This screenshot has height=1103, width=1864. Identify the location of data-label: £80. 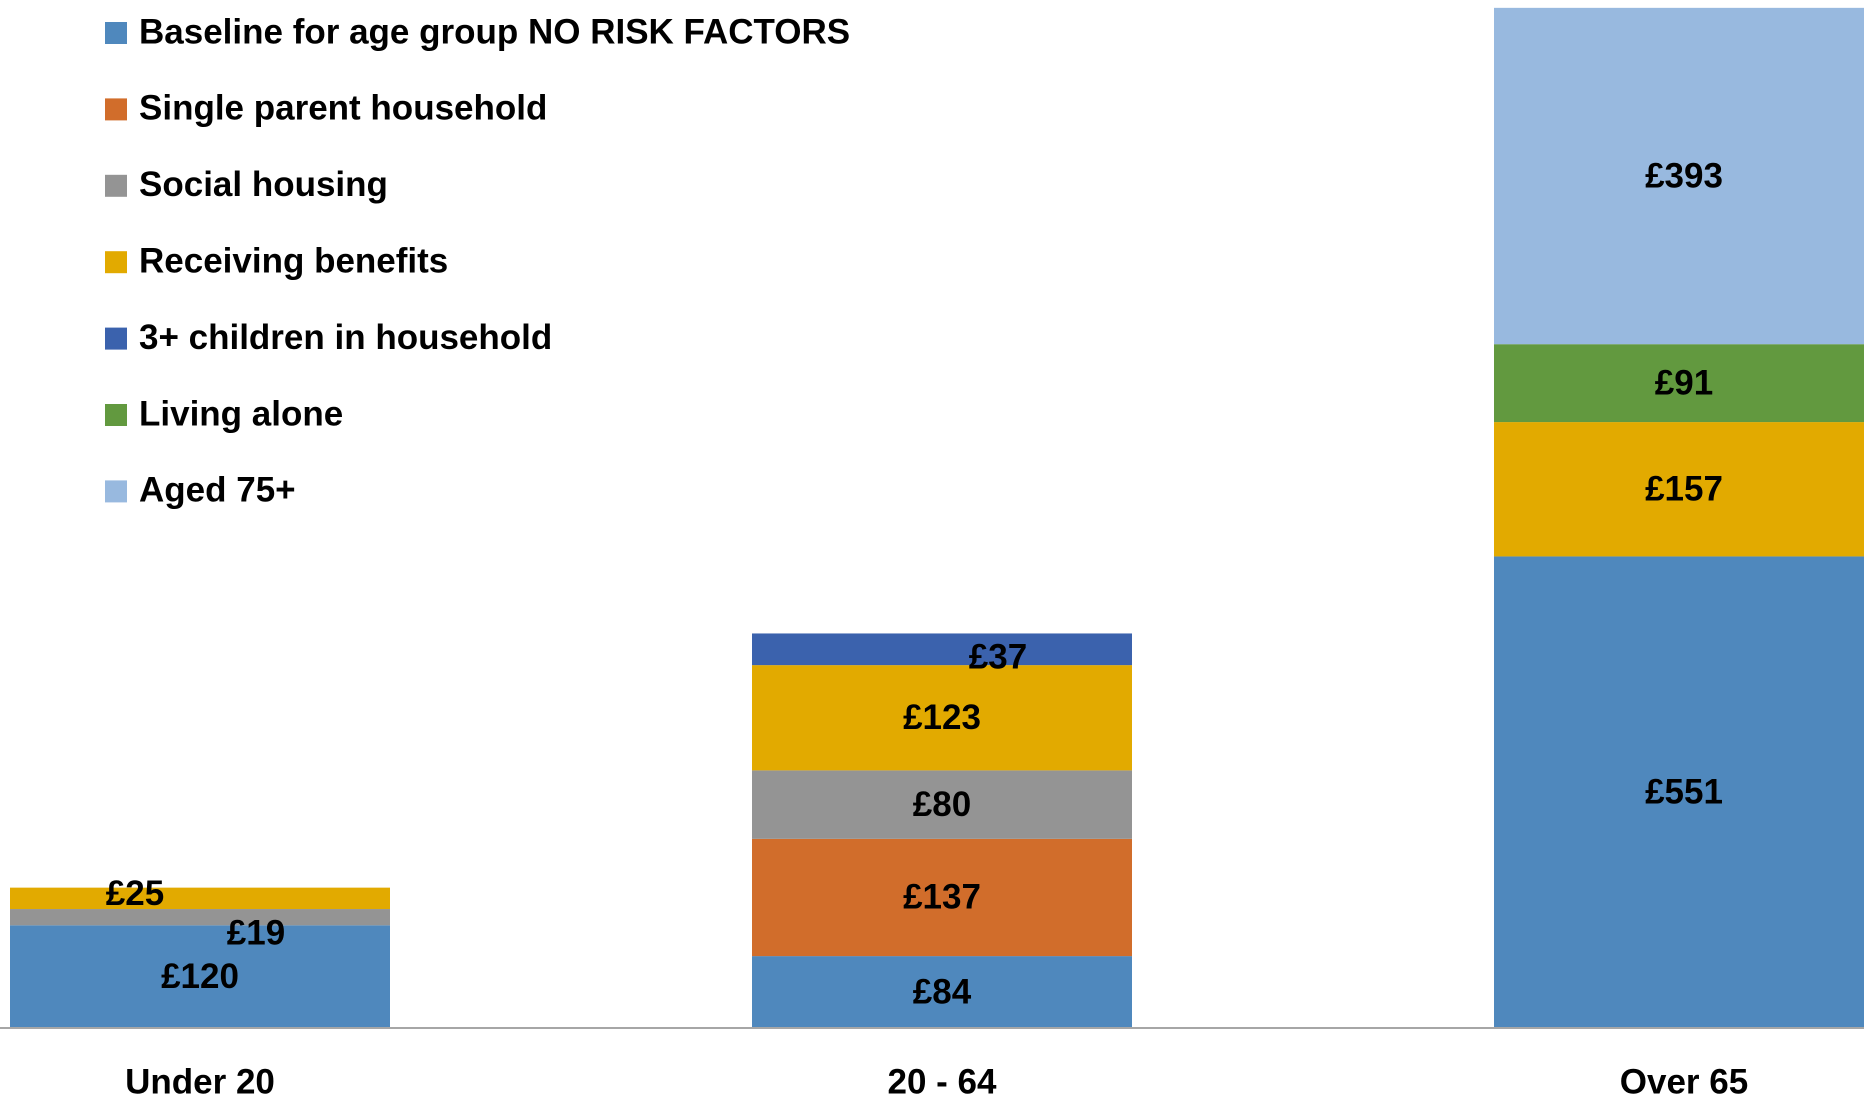
(942, 804).